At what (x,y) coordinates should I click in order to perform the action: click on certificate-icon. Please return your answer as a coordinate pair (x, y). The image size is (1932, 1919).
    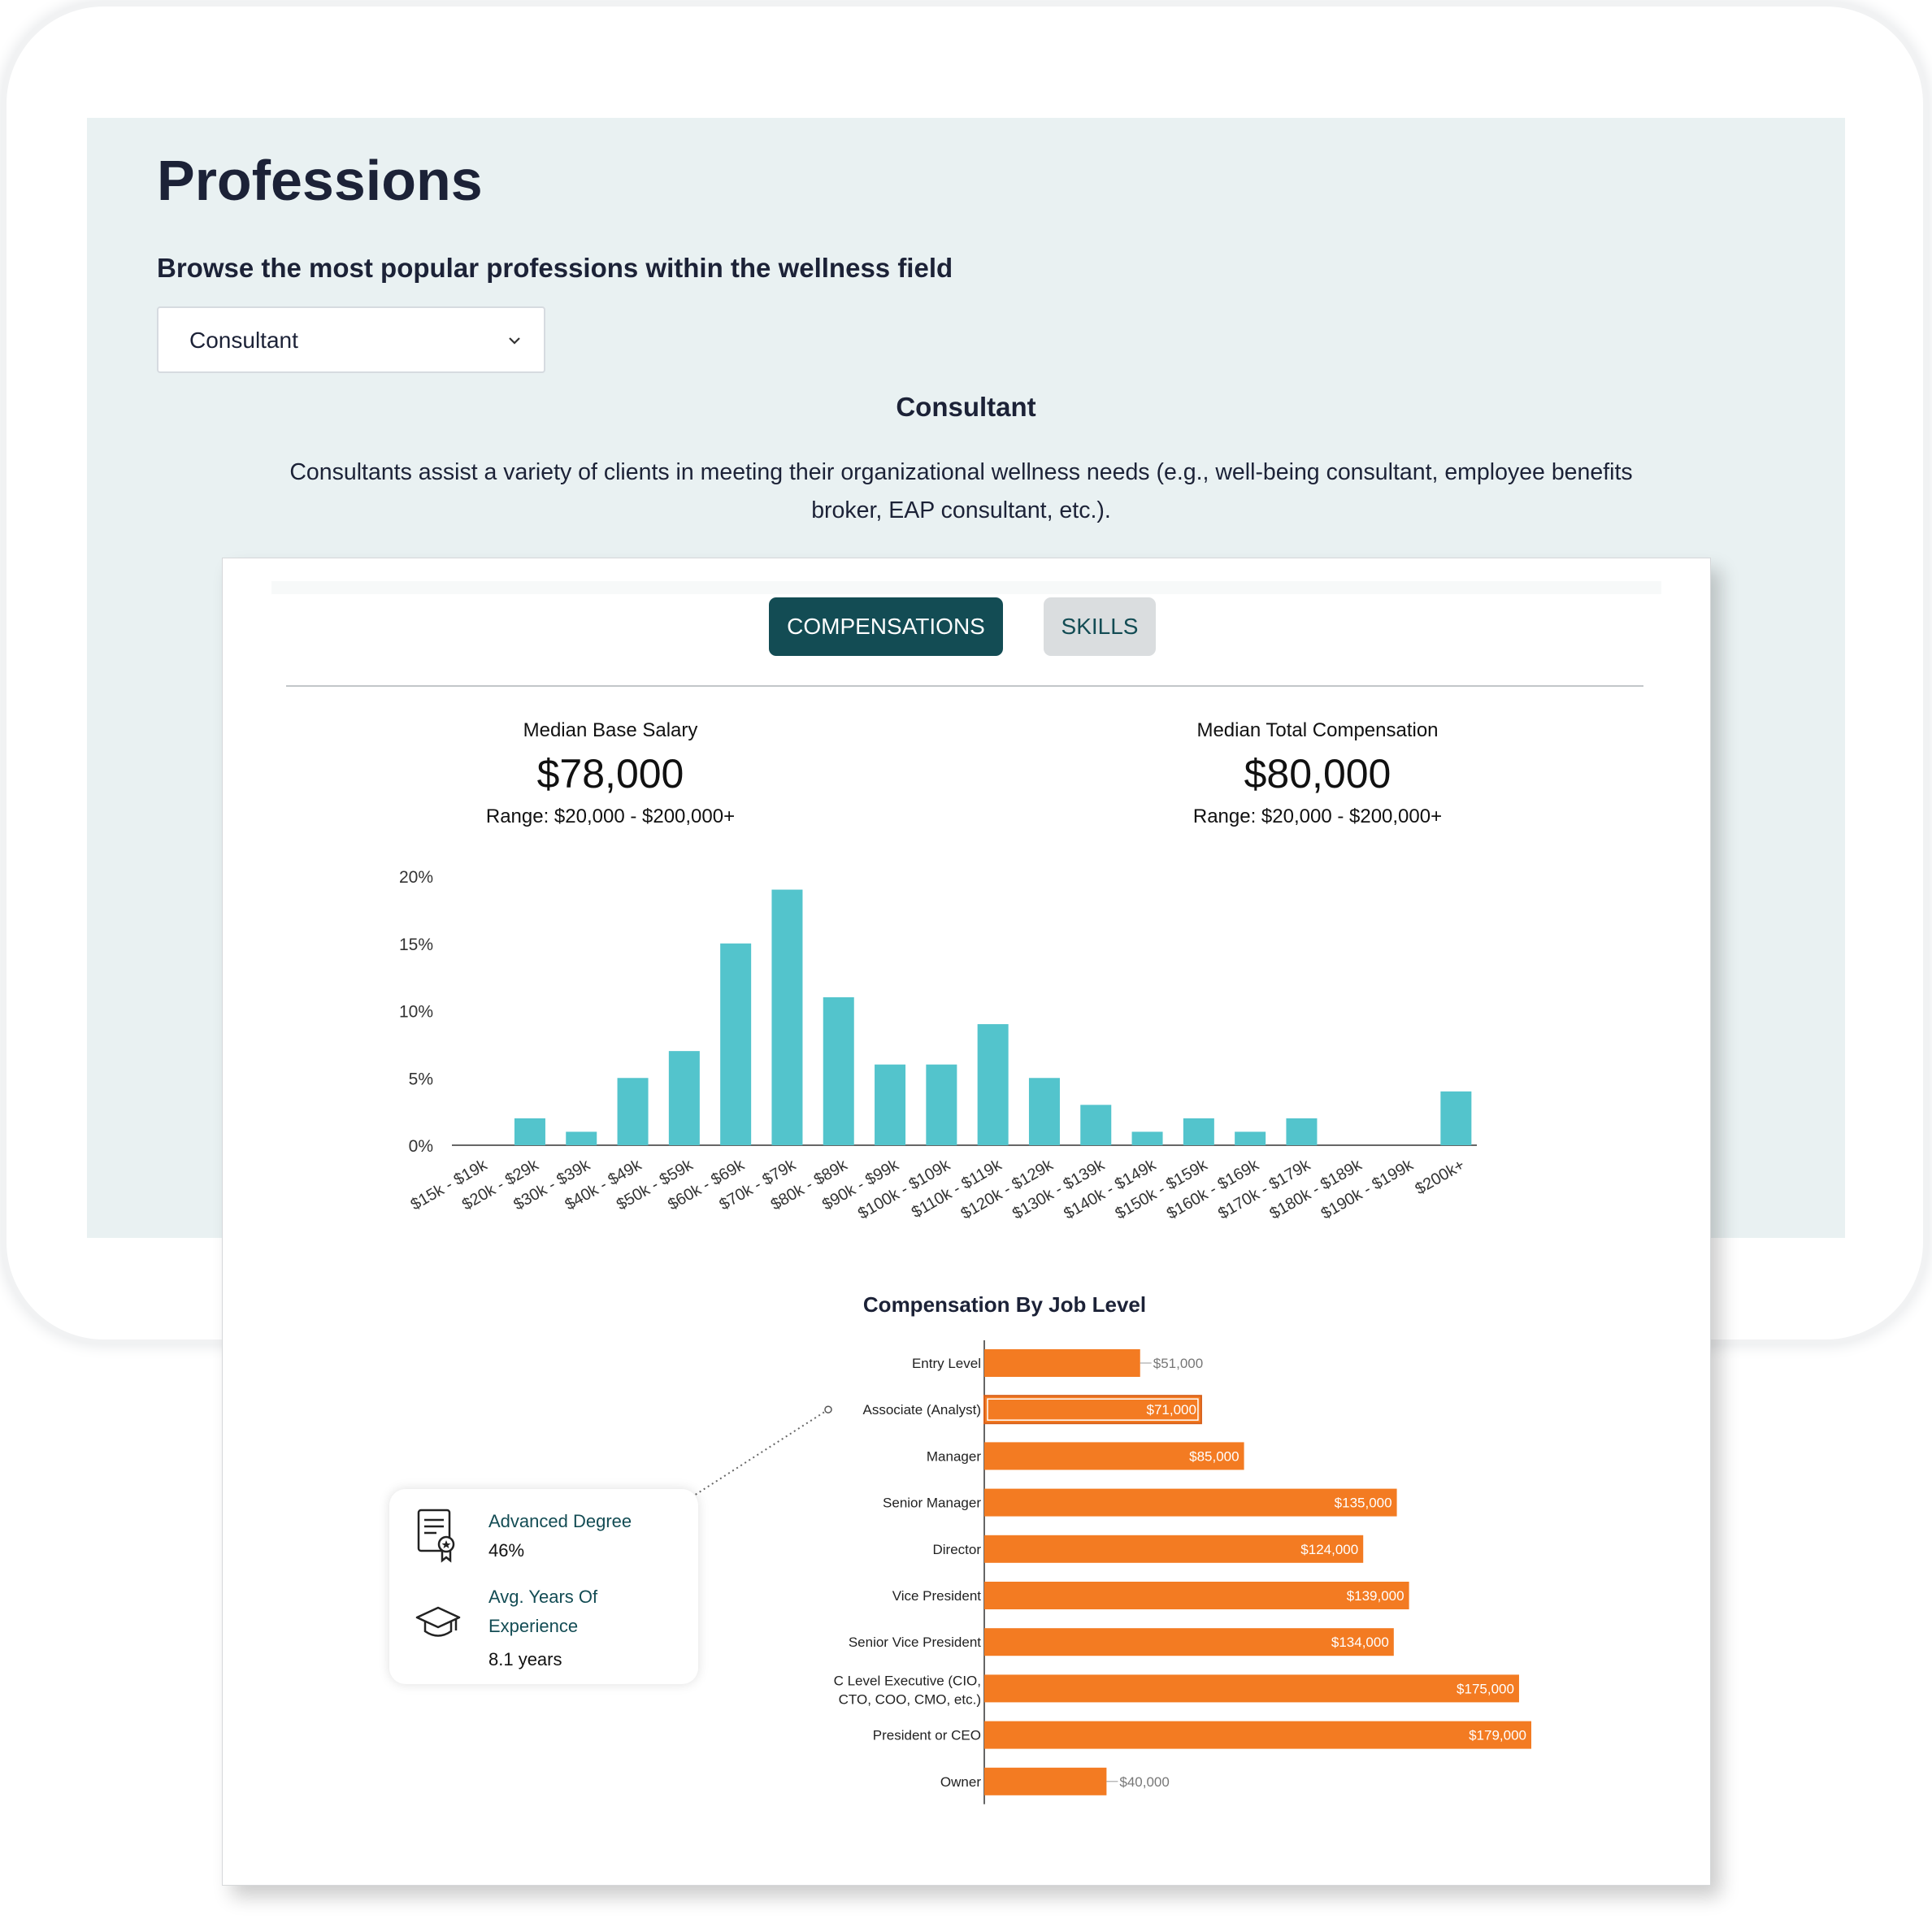
    Looking at the image, I should click on (436, 1536).